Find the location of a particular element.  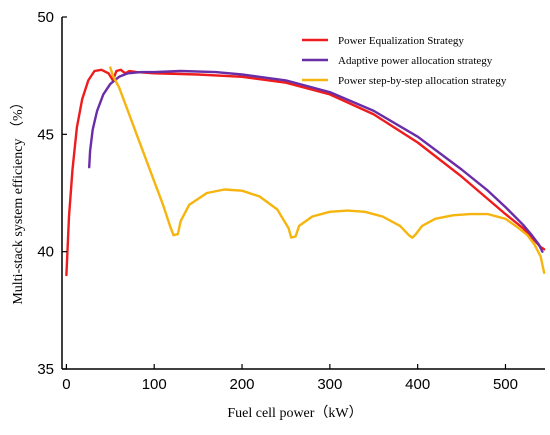

x-tick-label: 400 is located at coordinates (417, 384).